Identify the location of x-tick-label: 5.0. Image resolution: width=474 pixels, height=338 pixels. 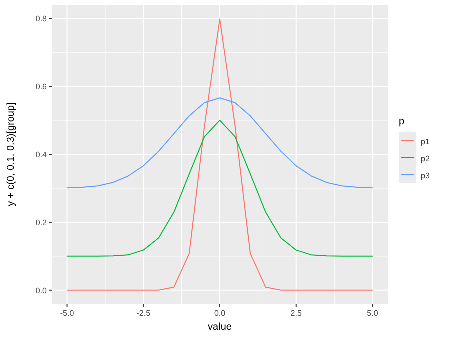
(373, 313).